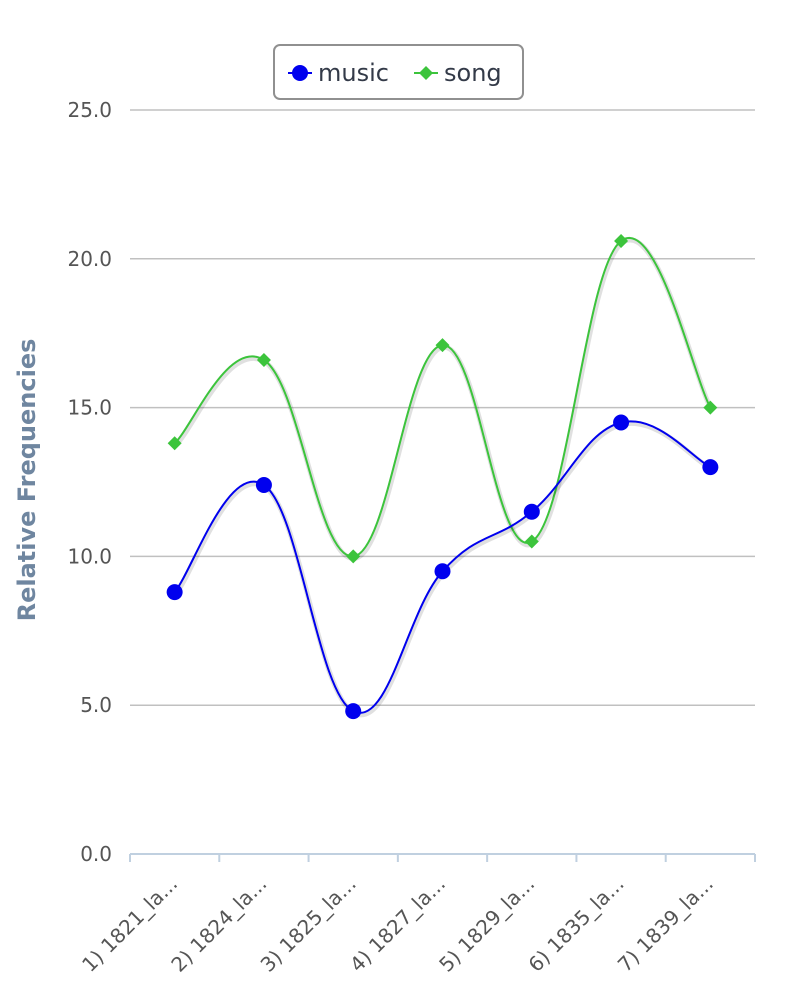 This screenshot has height=1005, width=800. What do you see at coordinates (353, 73) in the screenshot?
I see `legend-label-music: music` at bounding box center [353, 73].